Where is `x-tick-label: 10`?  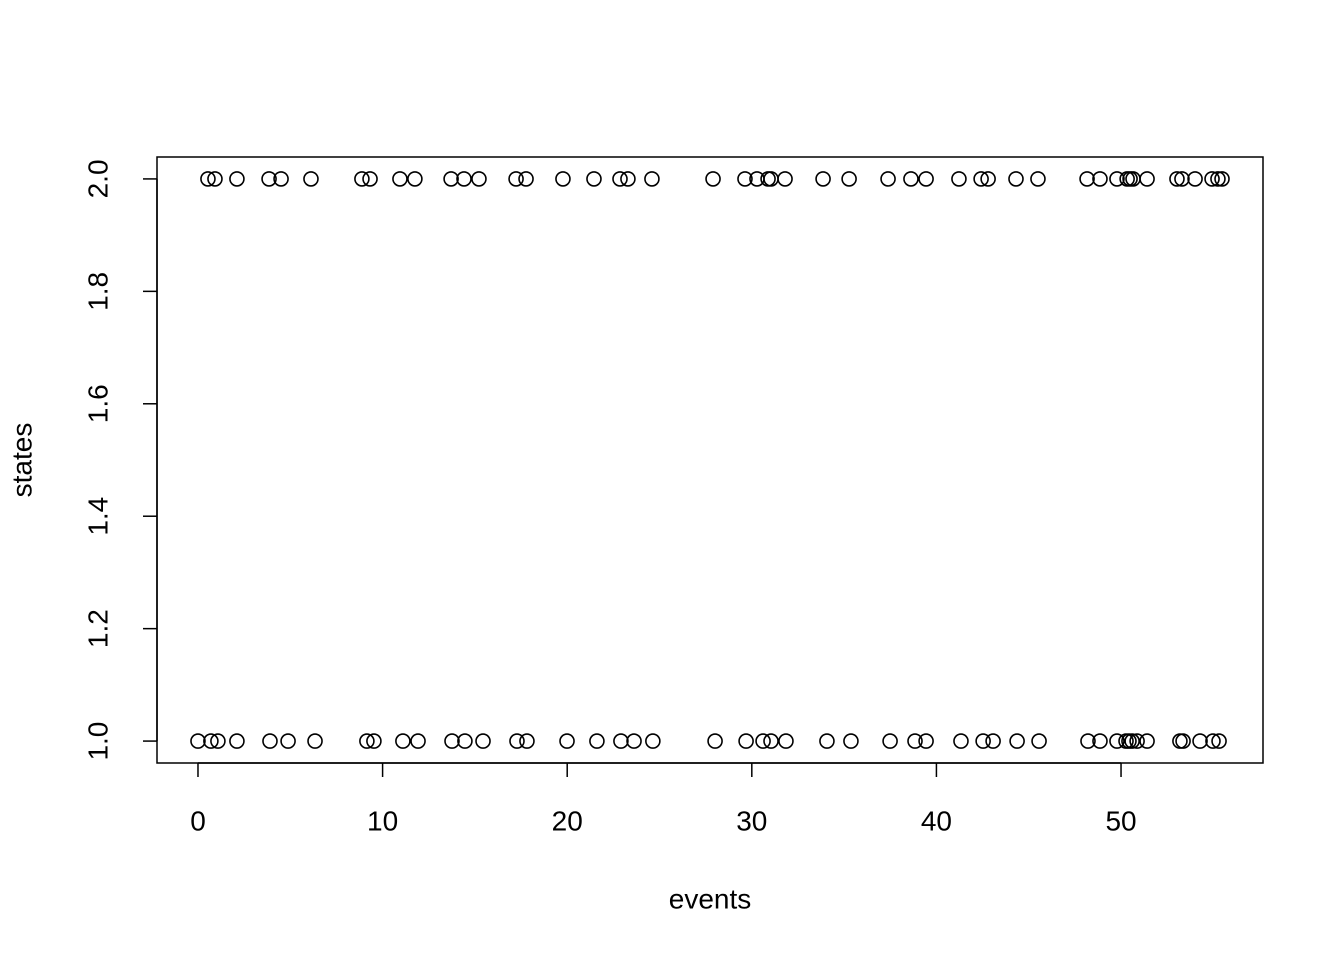 x-tick-label: 10 is located at coordinates (382, 820).